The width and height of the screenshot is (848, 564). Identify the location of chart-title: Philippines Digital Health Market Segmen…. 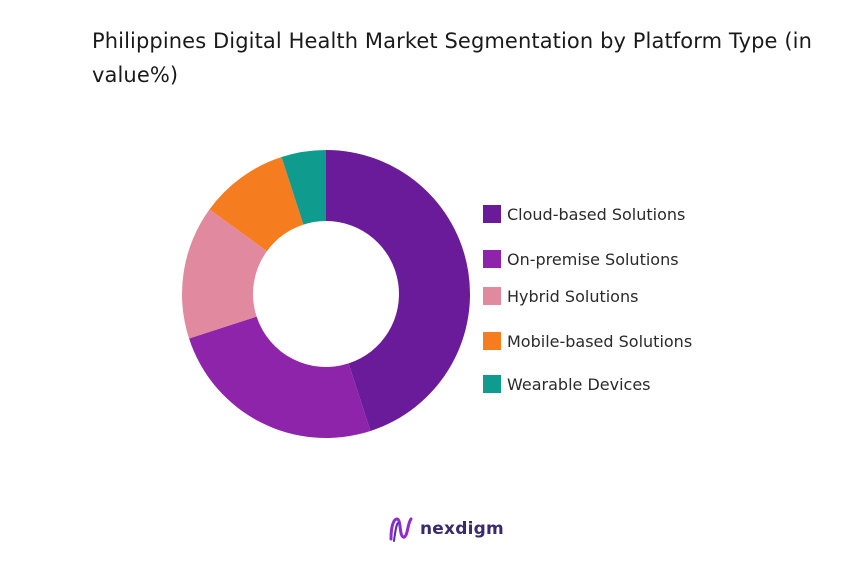
(452, 58).